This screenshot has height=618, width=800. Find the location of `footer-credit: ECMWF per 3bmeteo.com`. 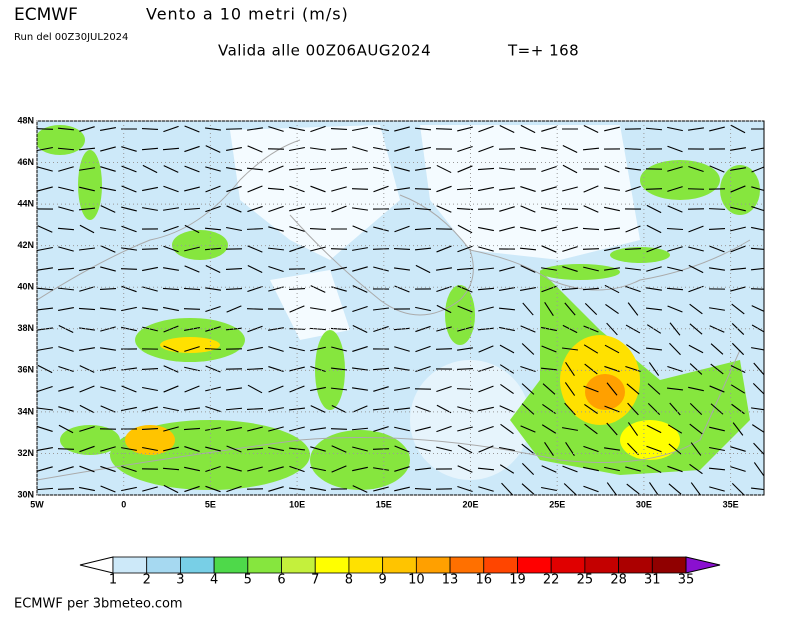

footer-credit: ECMWF per 3bmeteo.com is located at coordinates (98, 604).